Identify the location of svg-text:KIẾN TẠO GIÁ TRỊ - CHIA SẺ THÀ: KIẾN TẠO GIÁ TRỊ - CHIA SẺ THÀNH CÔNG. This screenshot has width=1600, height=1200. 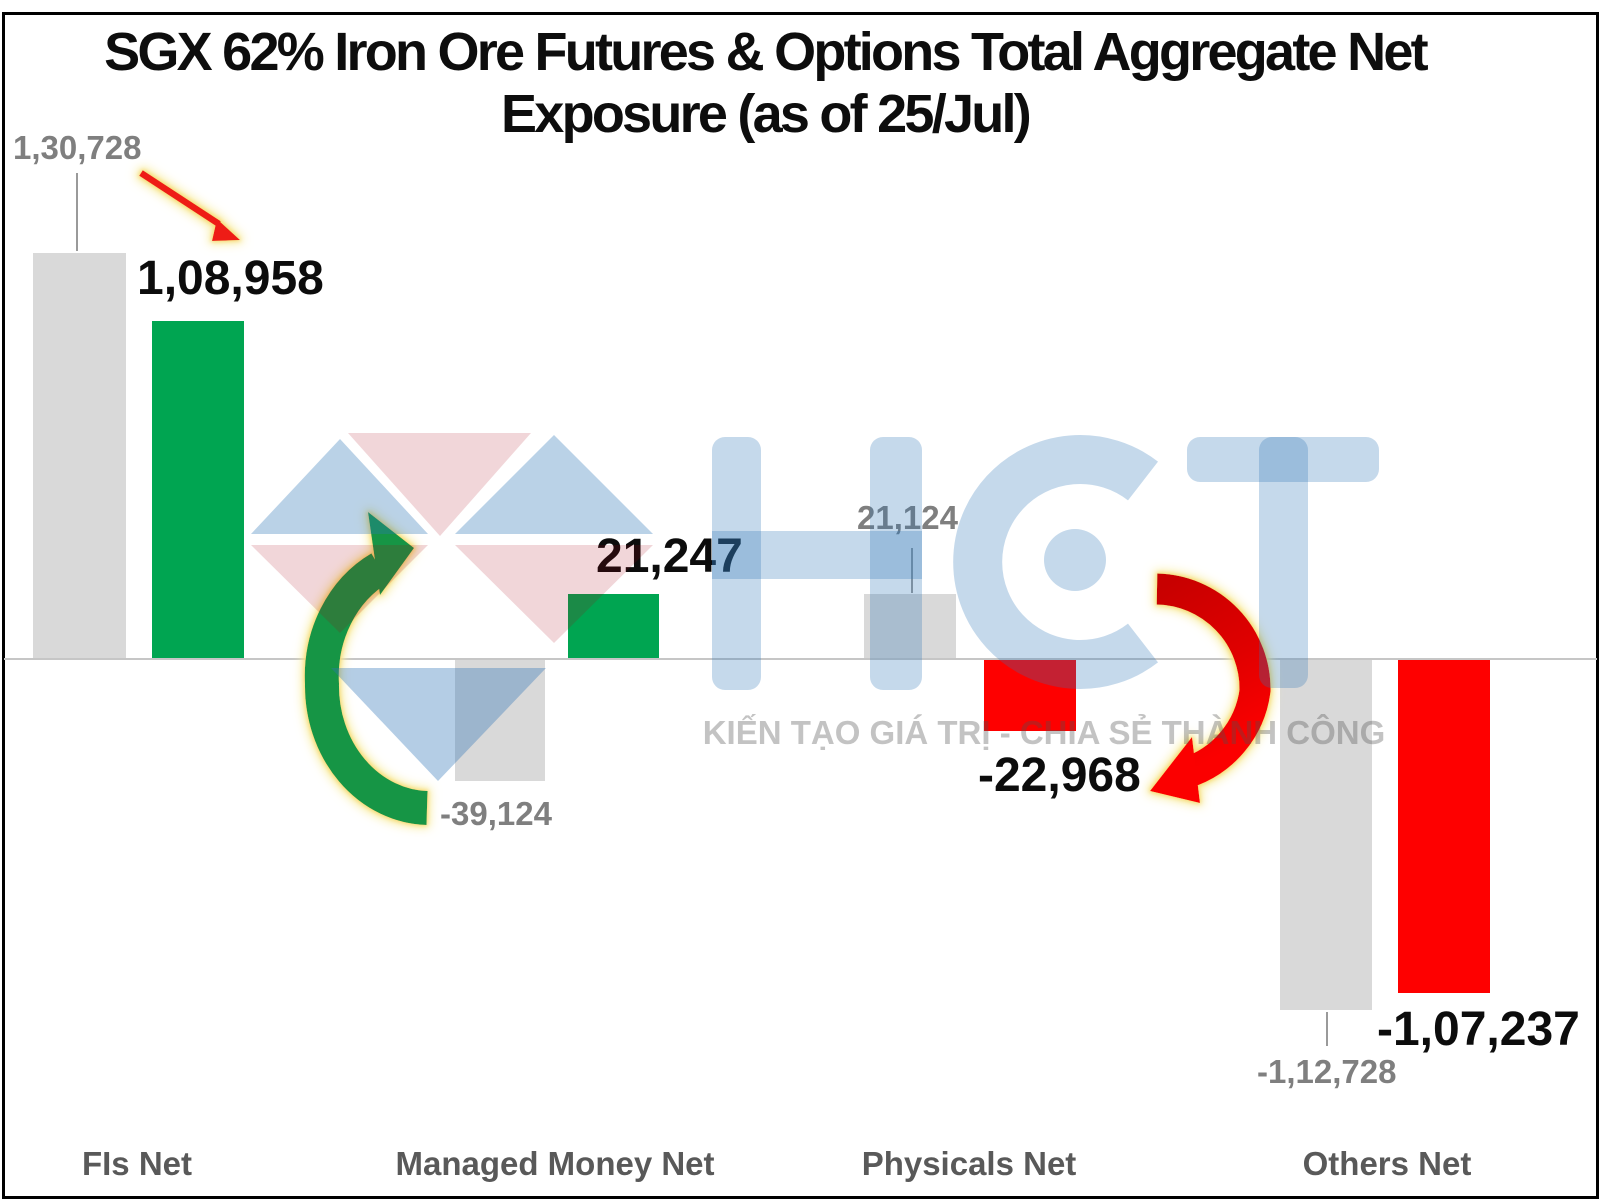
(1044, 732).